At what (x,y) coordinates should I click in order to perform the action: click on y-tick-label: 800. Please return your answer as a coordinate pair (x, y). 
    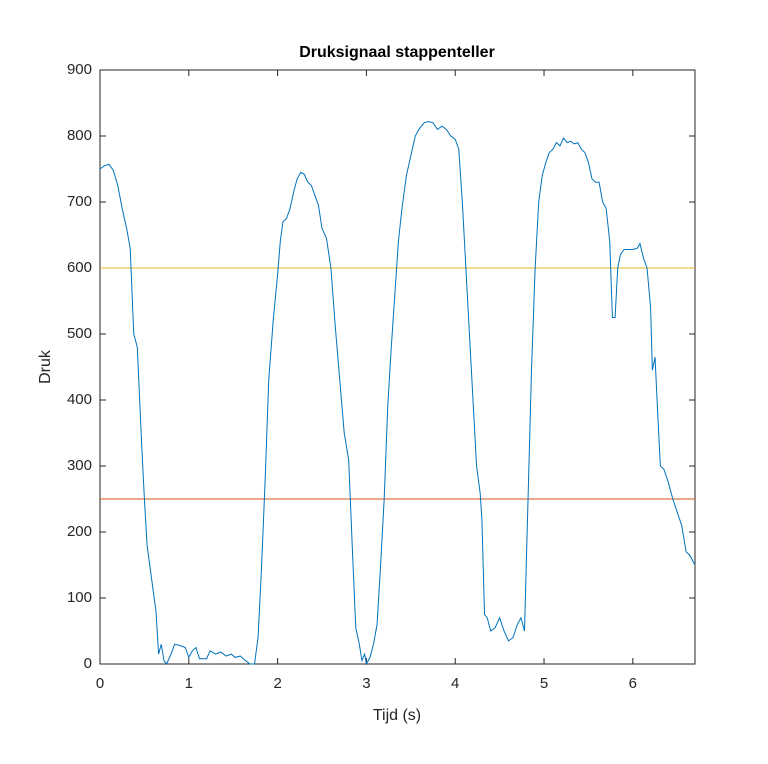
    Looking at the image, I should click on (79, 135).